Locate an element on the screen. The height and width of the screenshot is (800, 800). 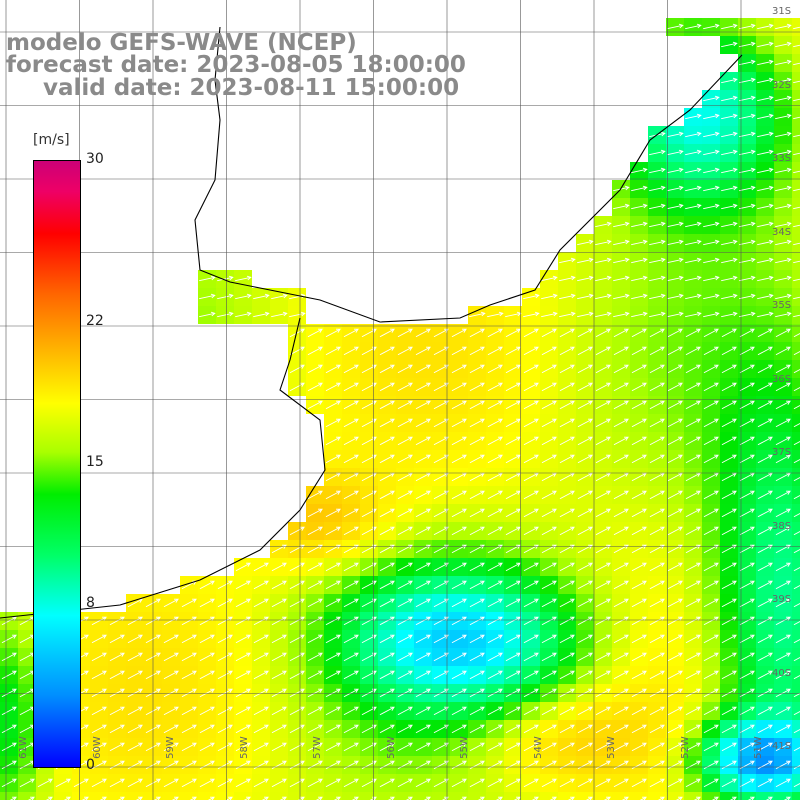
latitude-label: 37S is located at coordinates (782, 452).